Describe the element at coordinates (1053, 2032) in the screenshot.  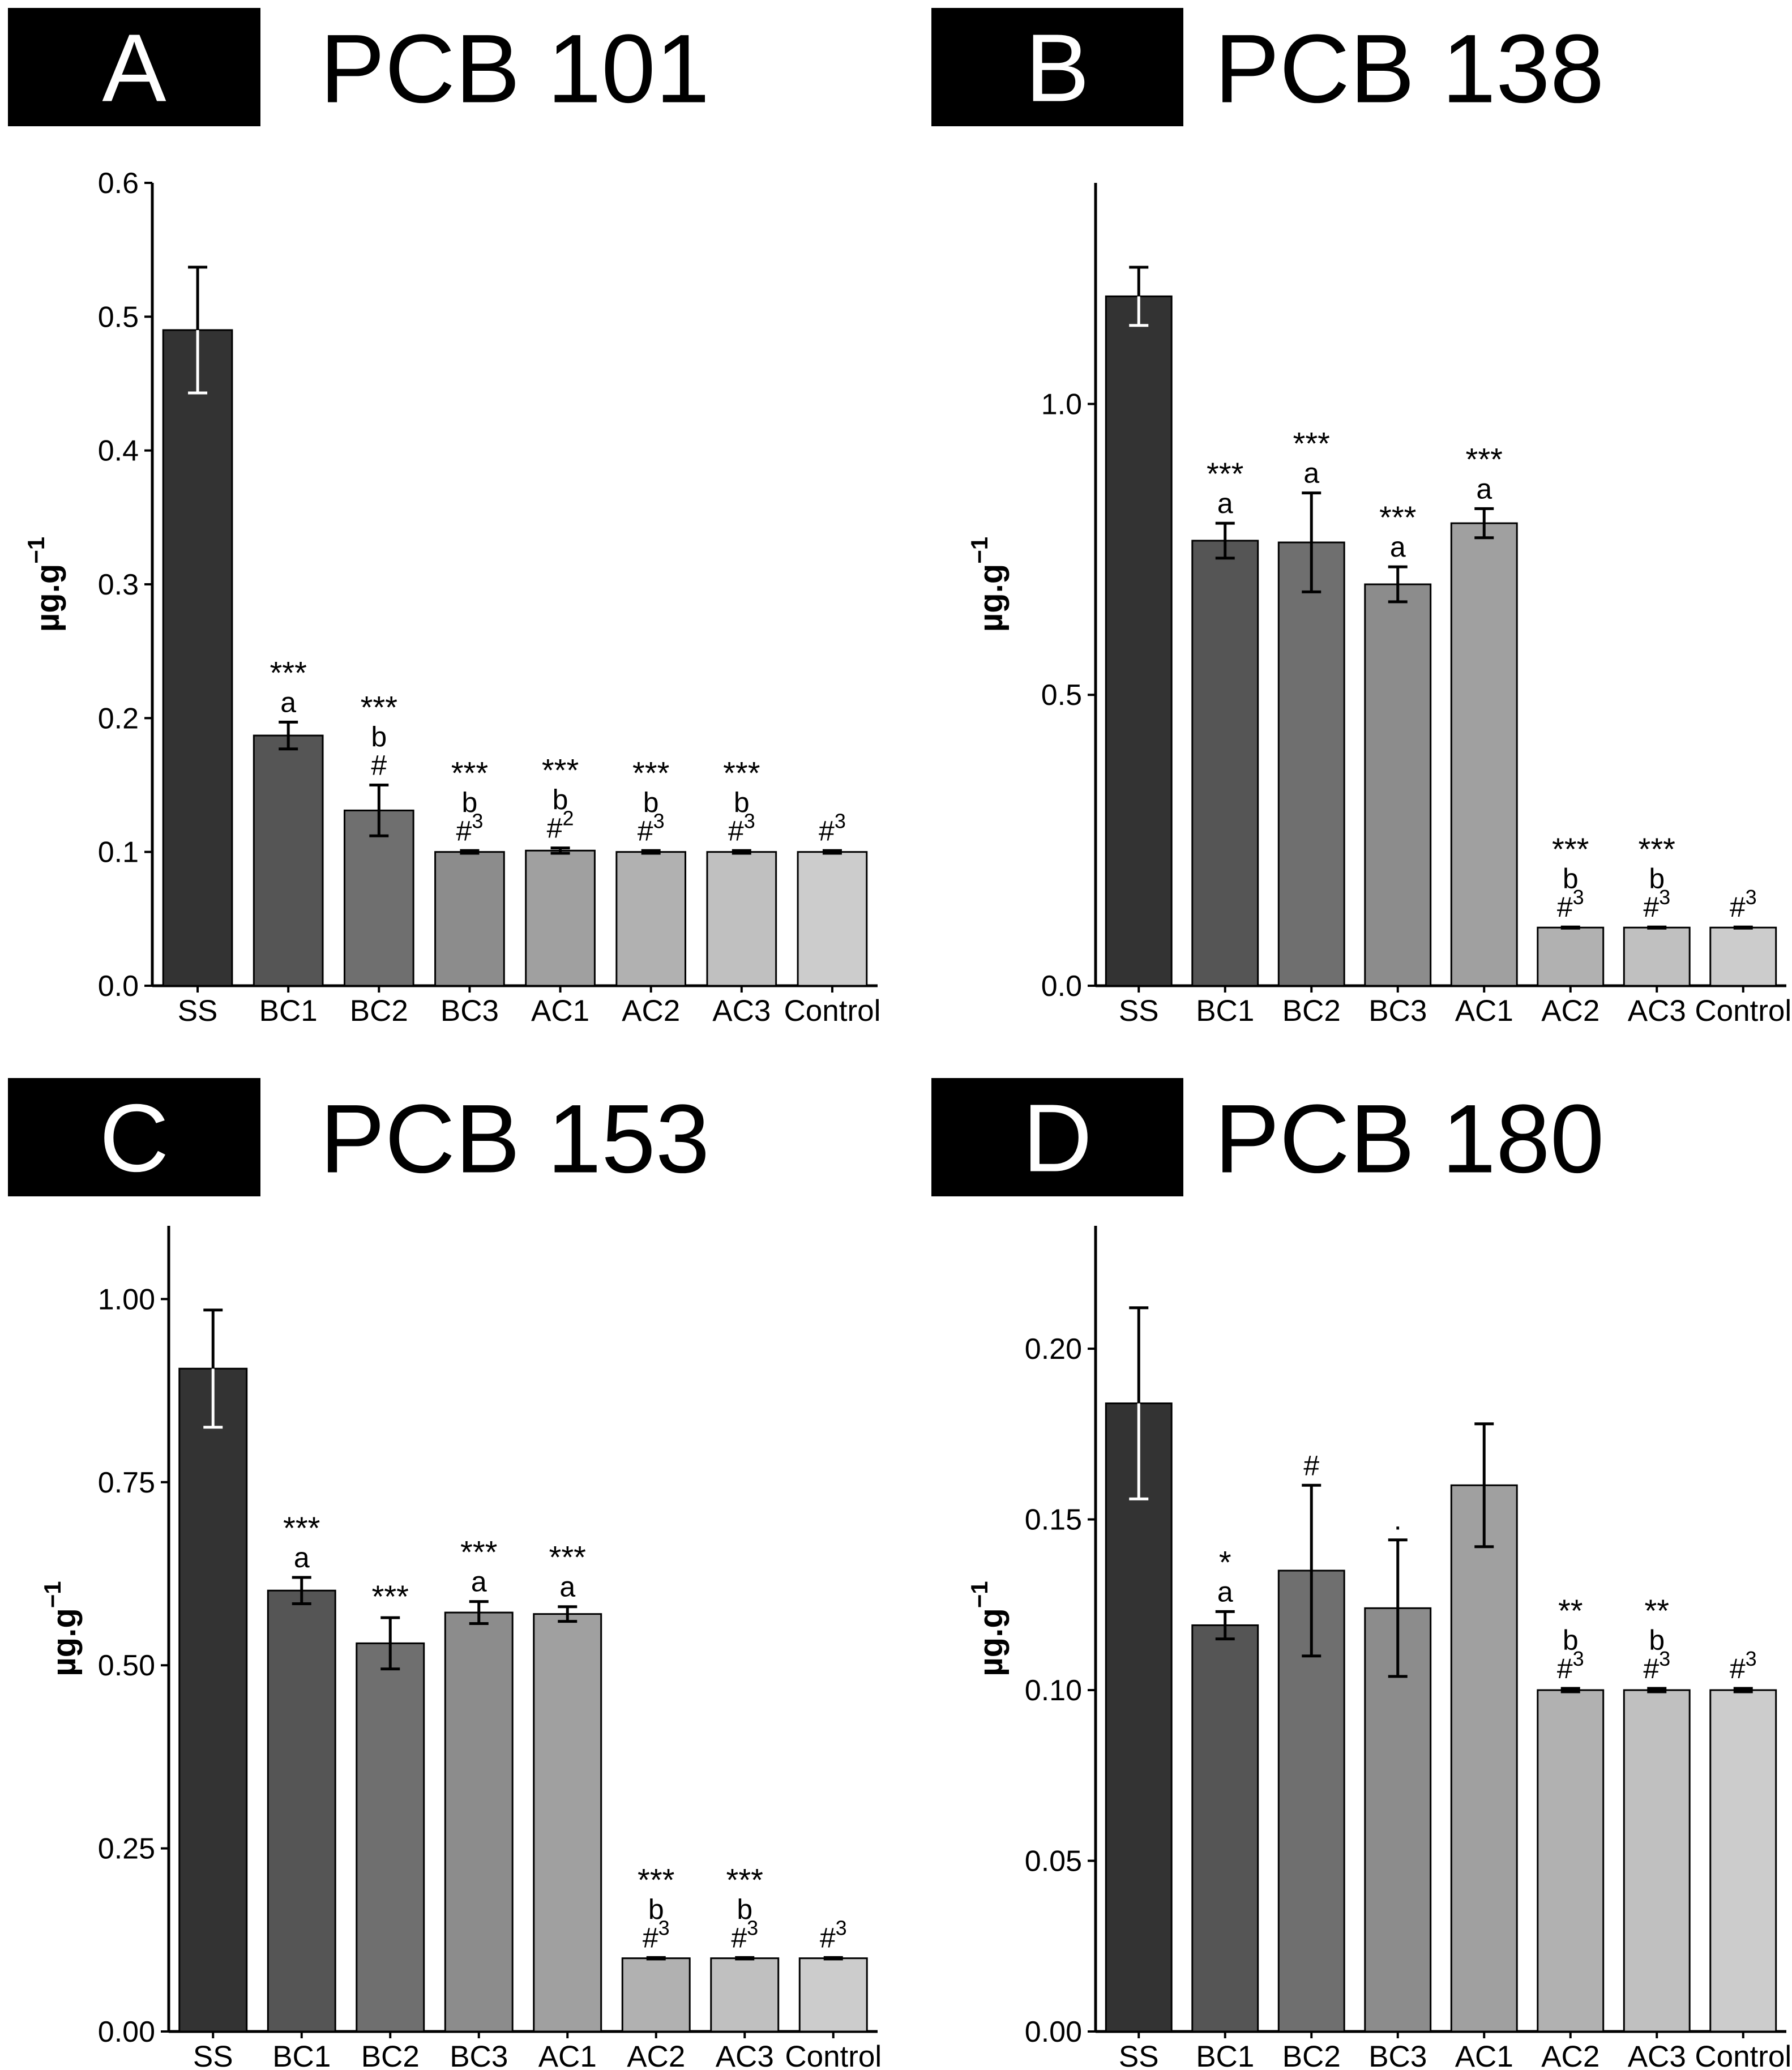
I see `y-tick-label: 0.00` at that location.